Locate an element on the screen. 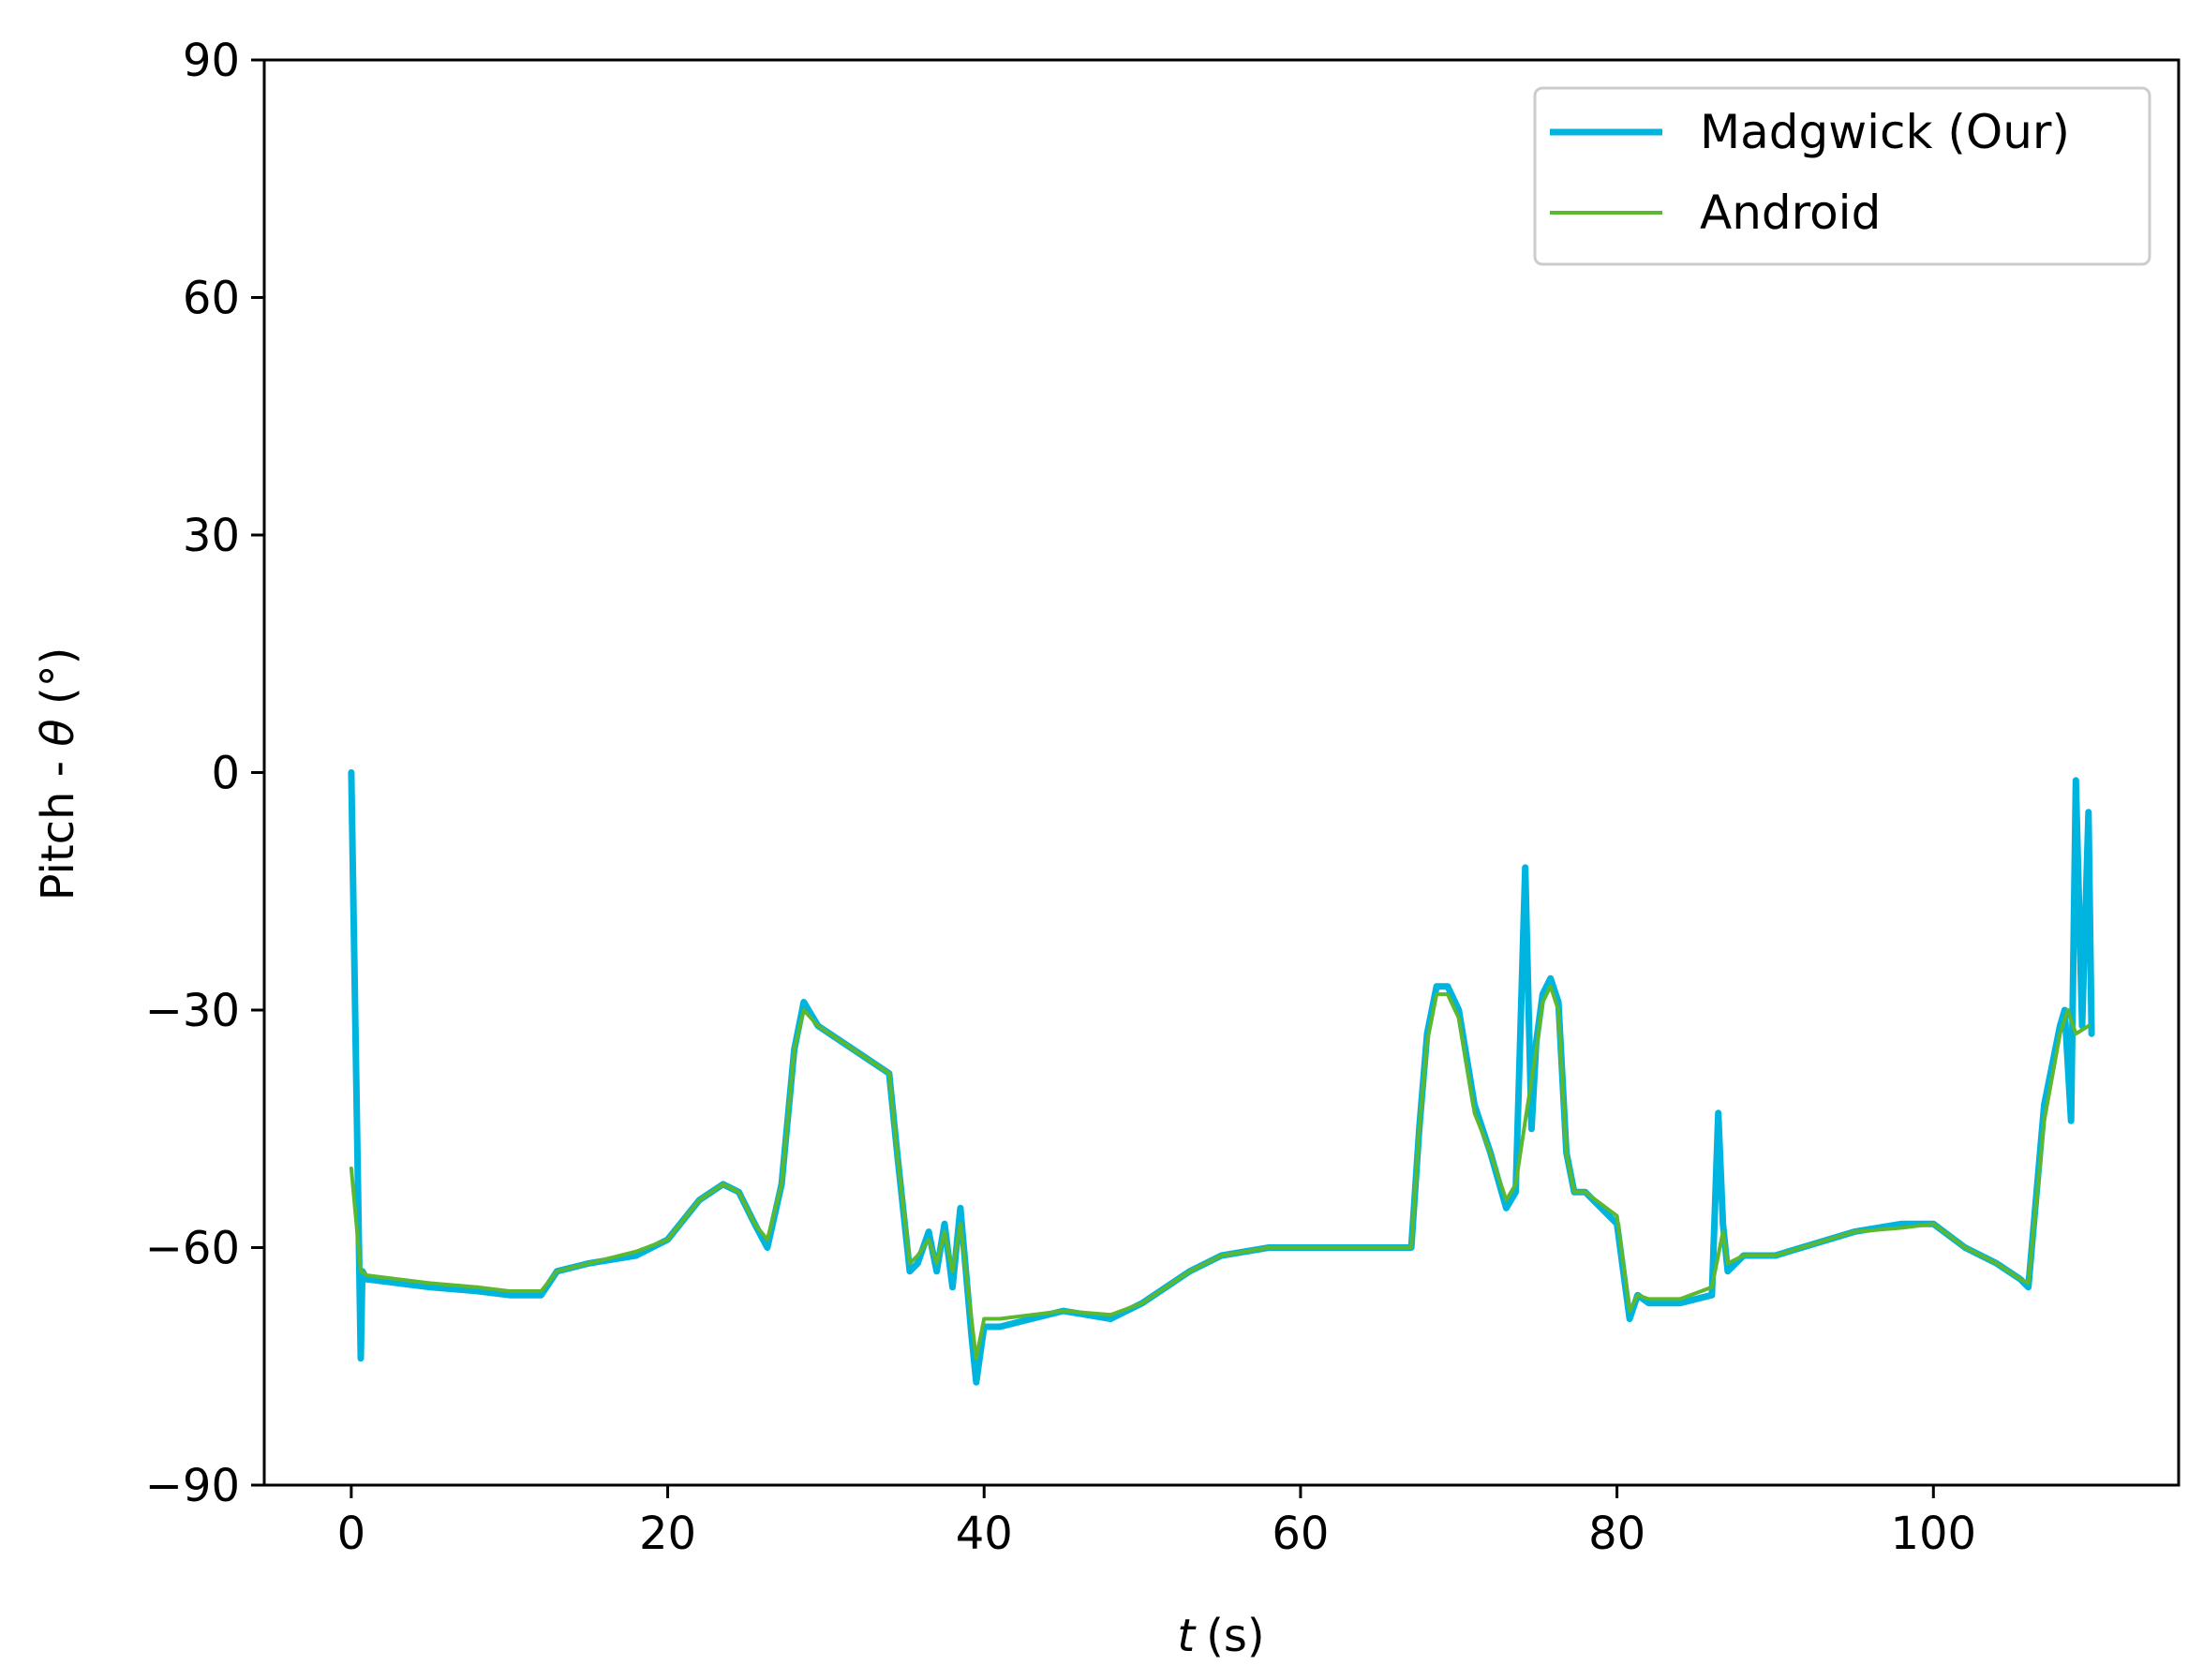 This screenshot has width=2203, height=1680. x-axis-label-unit: (s) is located at coordinates (1235, 1636).